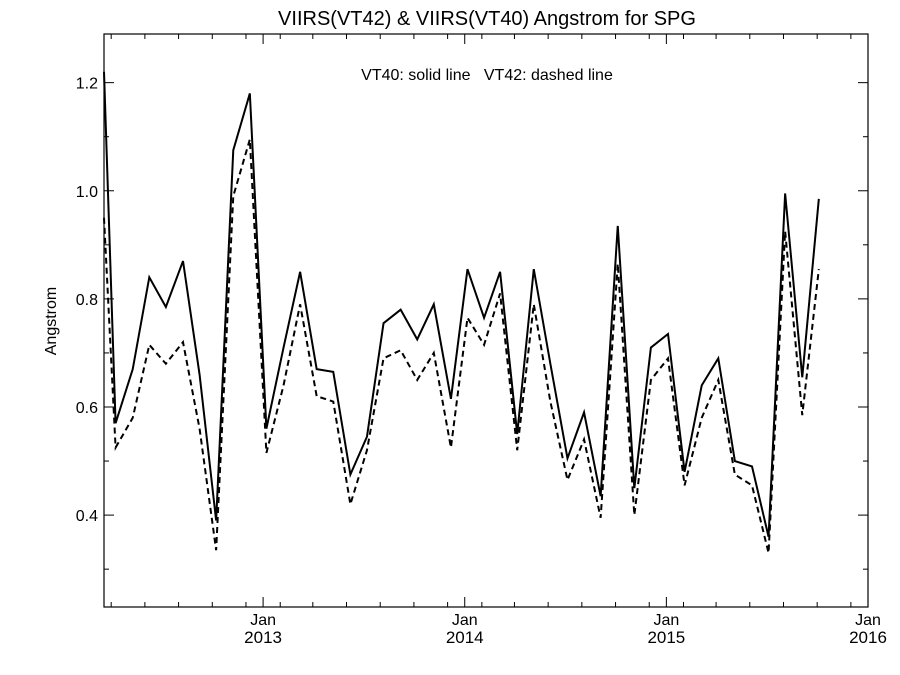 This screenshot has width=900, height=675. Describe the element at coordinates (87, 408) in the screenshot. I see `y-tick-label: 0.6` at that location.